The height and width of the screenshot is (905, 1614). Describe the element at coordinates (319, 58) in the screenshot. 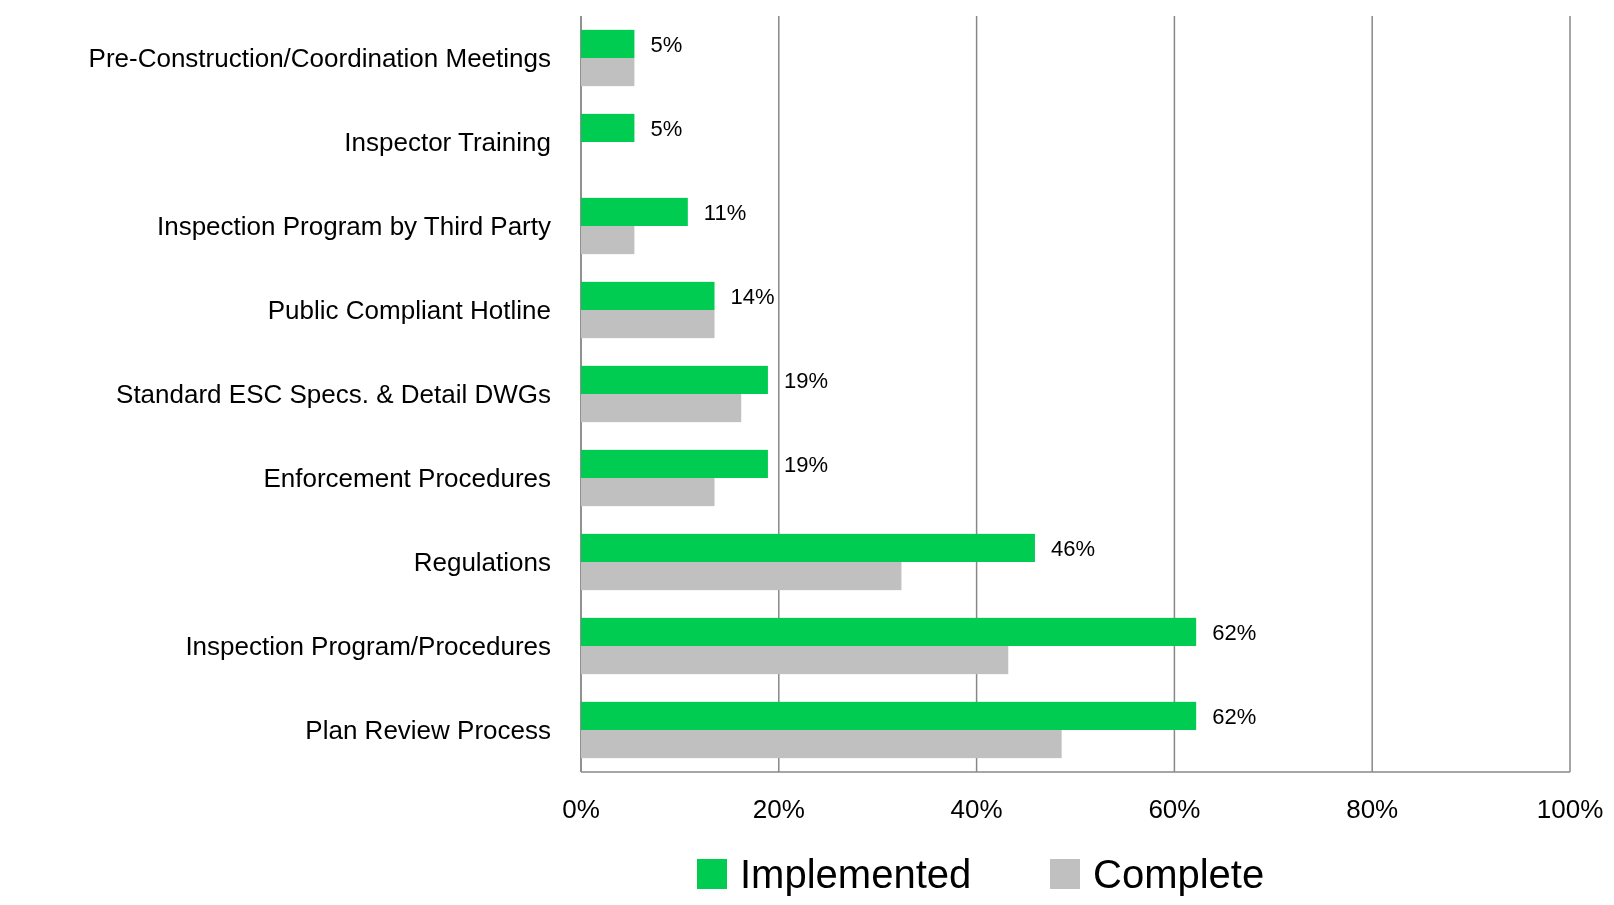

I see `y-tick-label: Pre-Construction/Coordination Meetings` at that location.